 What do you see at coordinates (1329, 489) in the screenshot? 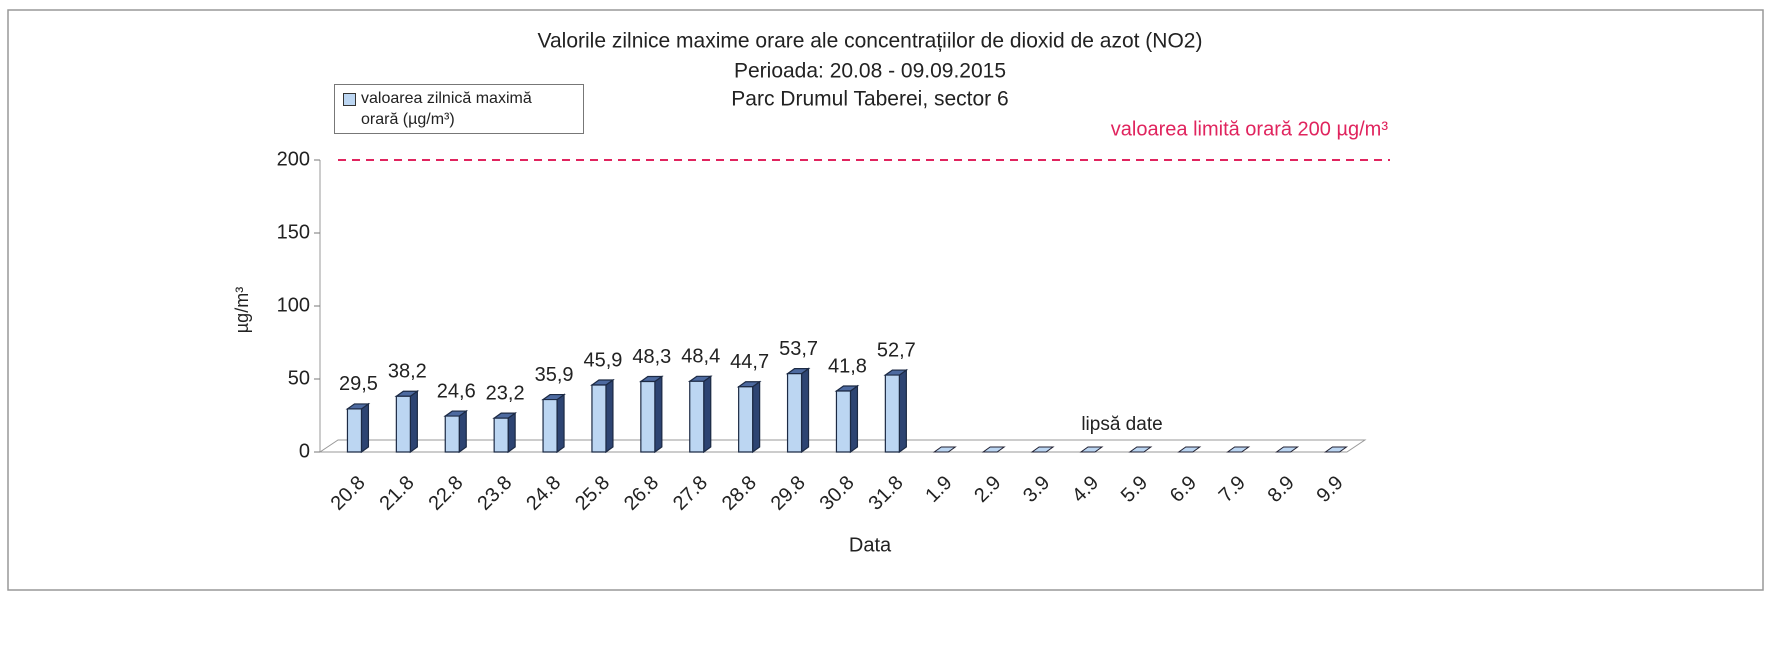
I see `x-tick-label: 9.9` at bounding box center [1329, 489].